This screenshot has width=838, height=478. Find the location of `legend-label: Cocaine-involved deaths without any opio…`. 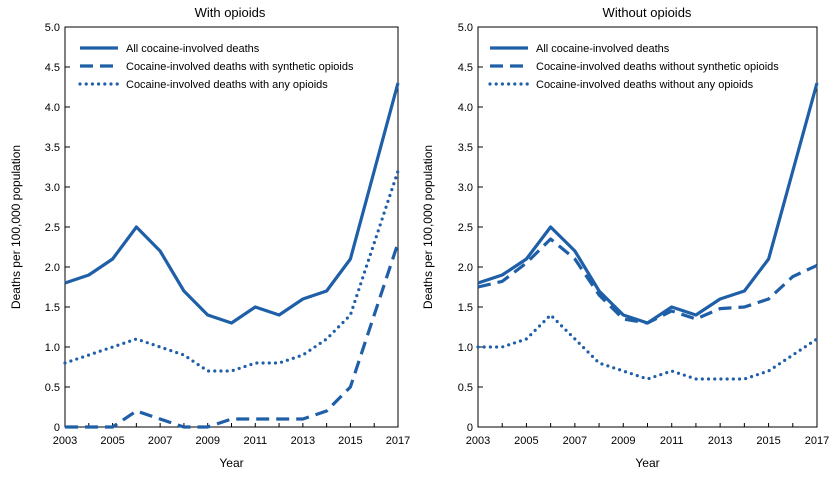

legend-label: Cocaine-involved deaths without any opio… is located at coordinates (645, 85).